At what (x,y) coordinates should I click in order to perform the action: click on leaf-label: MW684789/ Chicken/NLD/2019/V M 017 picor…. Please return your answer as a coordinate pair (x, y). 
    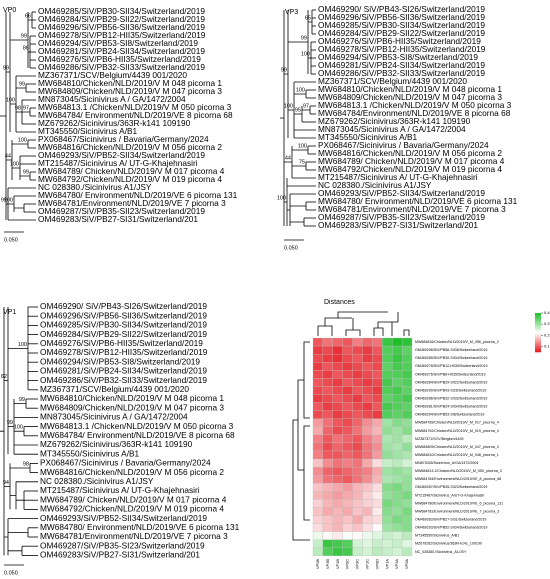
    Looking at the image, I should click on (411, 161).